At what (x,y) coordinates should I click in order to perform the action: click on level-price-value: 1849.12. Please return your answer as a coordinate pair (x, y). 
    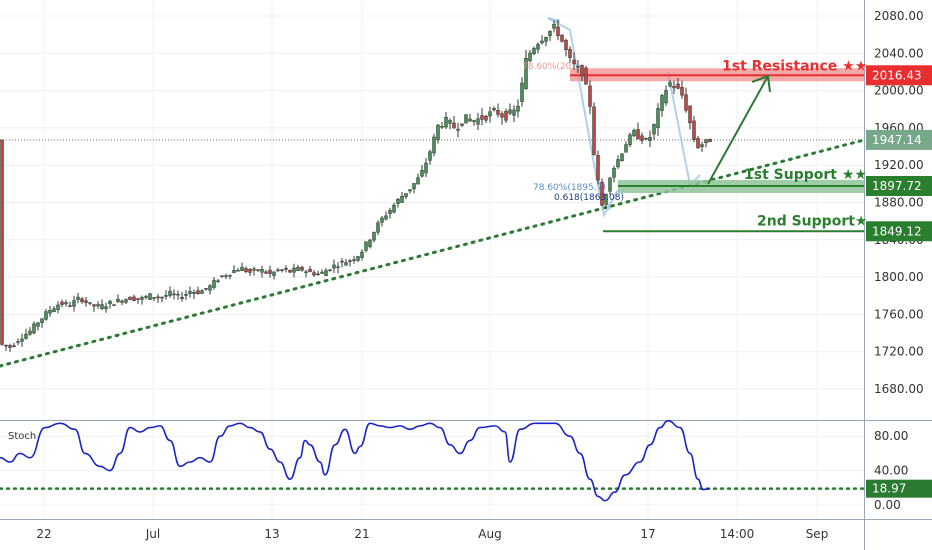
    Looking at the image, I should click on (897, 231).